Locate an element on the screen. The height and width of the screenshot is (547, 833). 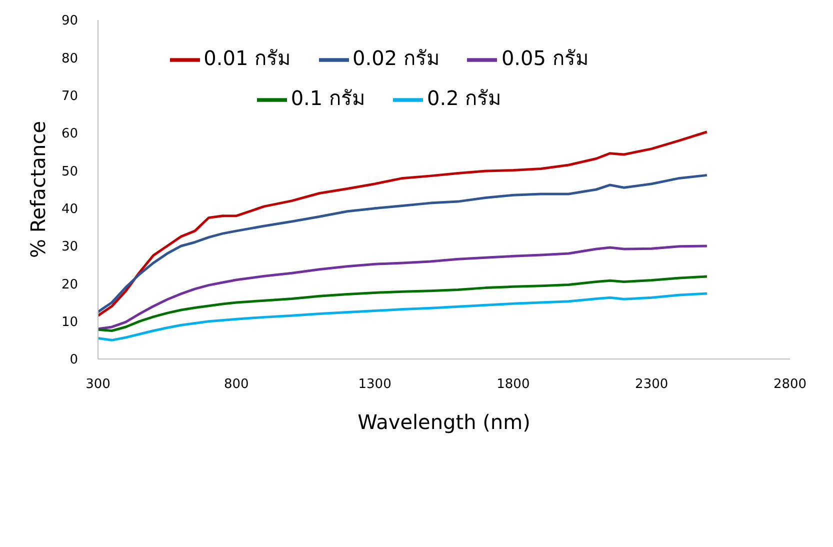
x-tick-label: 800 is located at coordinates (236, 384).